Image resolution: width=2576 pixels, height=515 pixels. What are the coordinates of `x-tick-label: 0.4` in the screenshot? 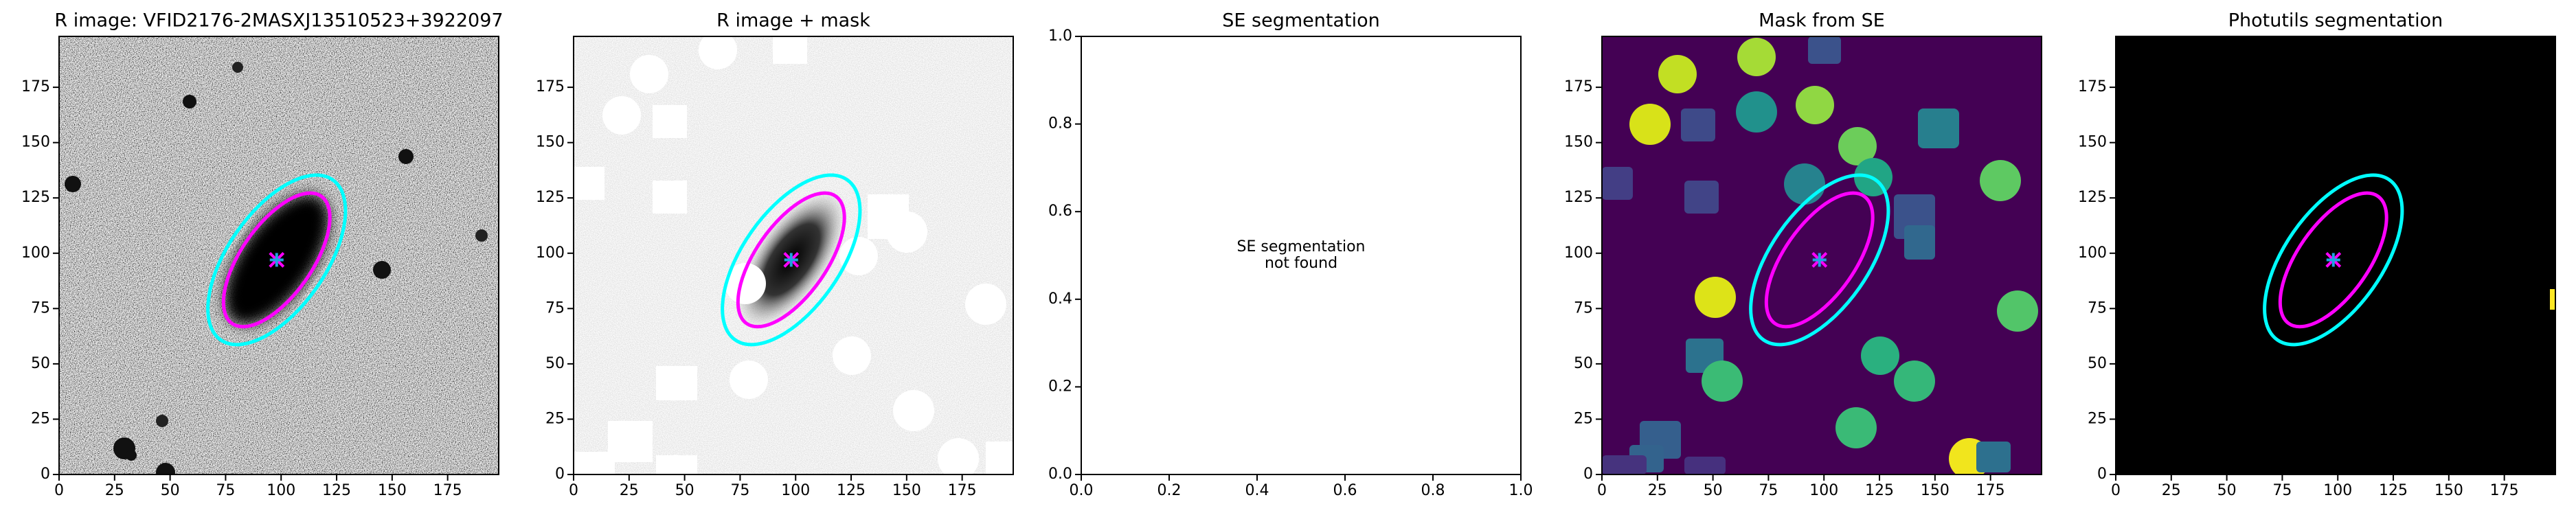 It's located at (1257, 490).